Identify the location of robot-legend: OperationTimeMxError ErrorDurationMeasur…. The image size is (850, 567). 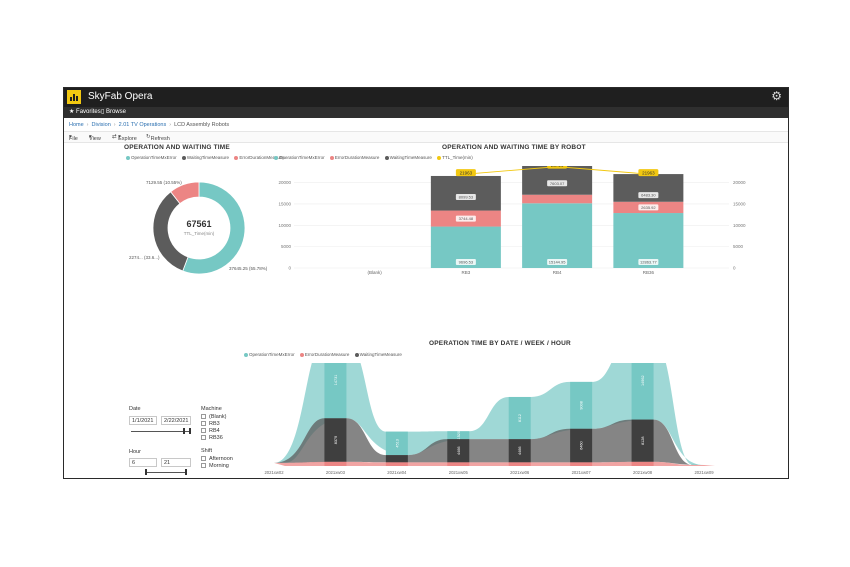
(375, 157).